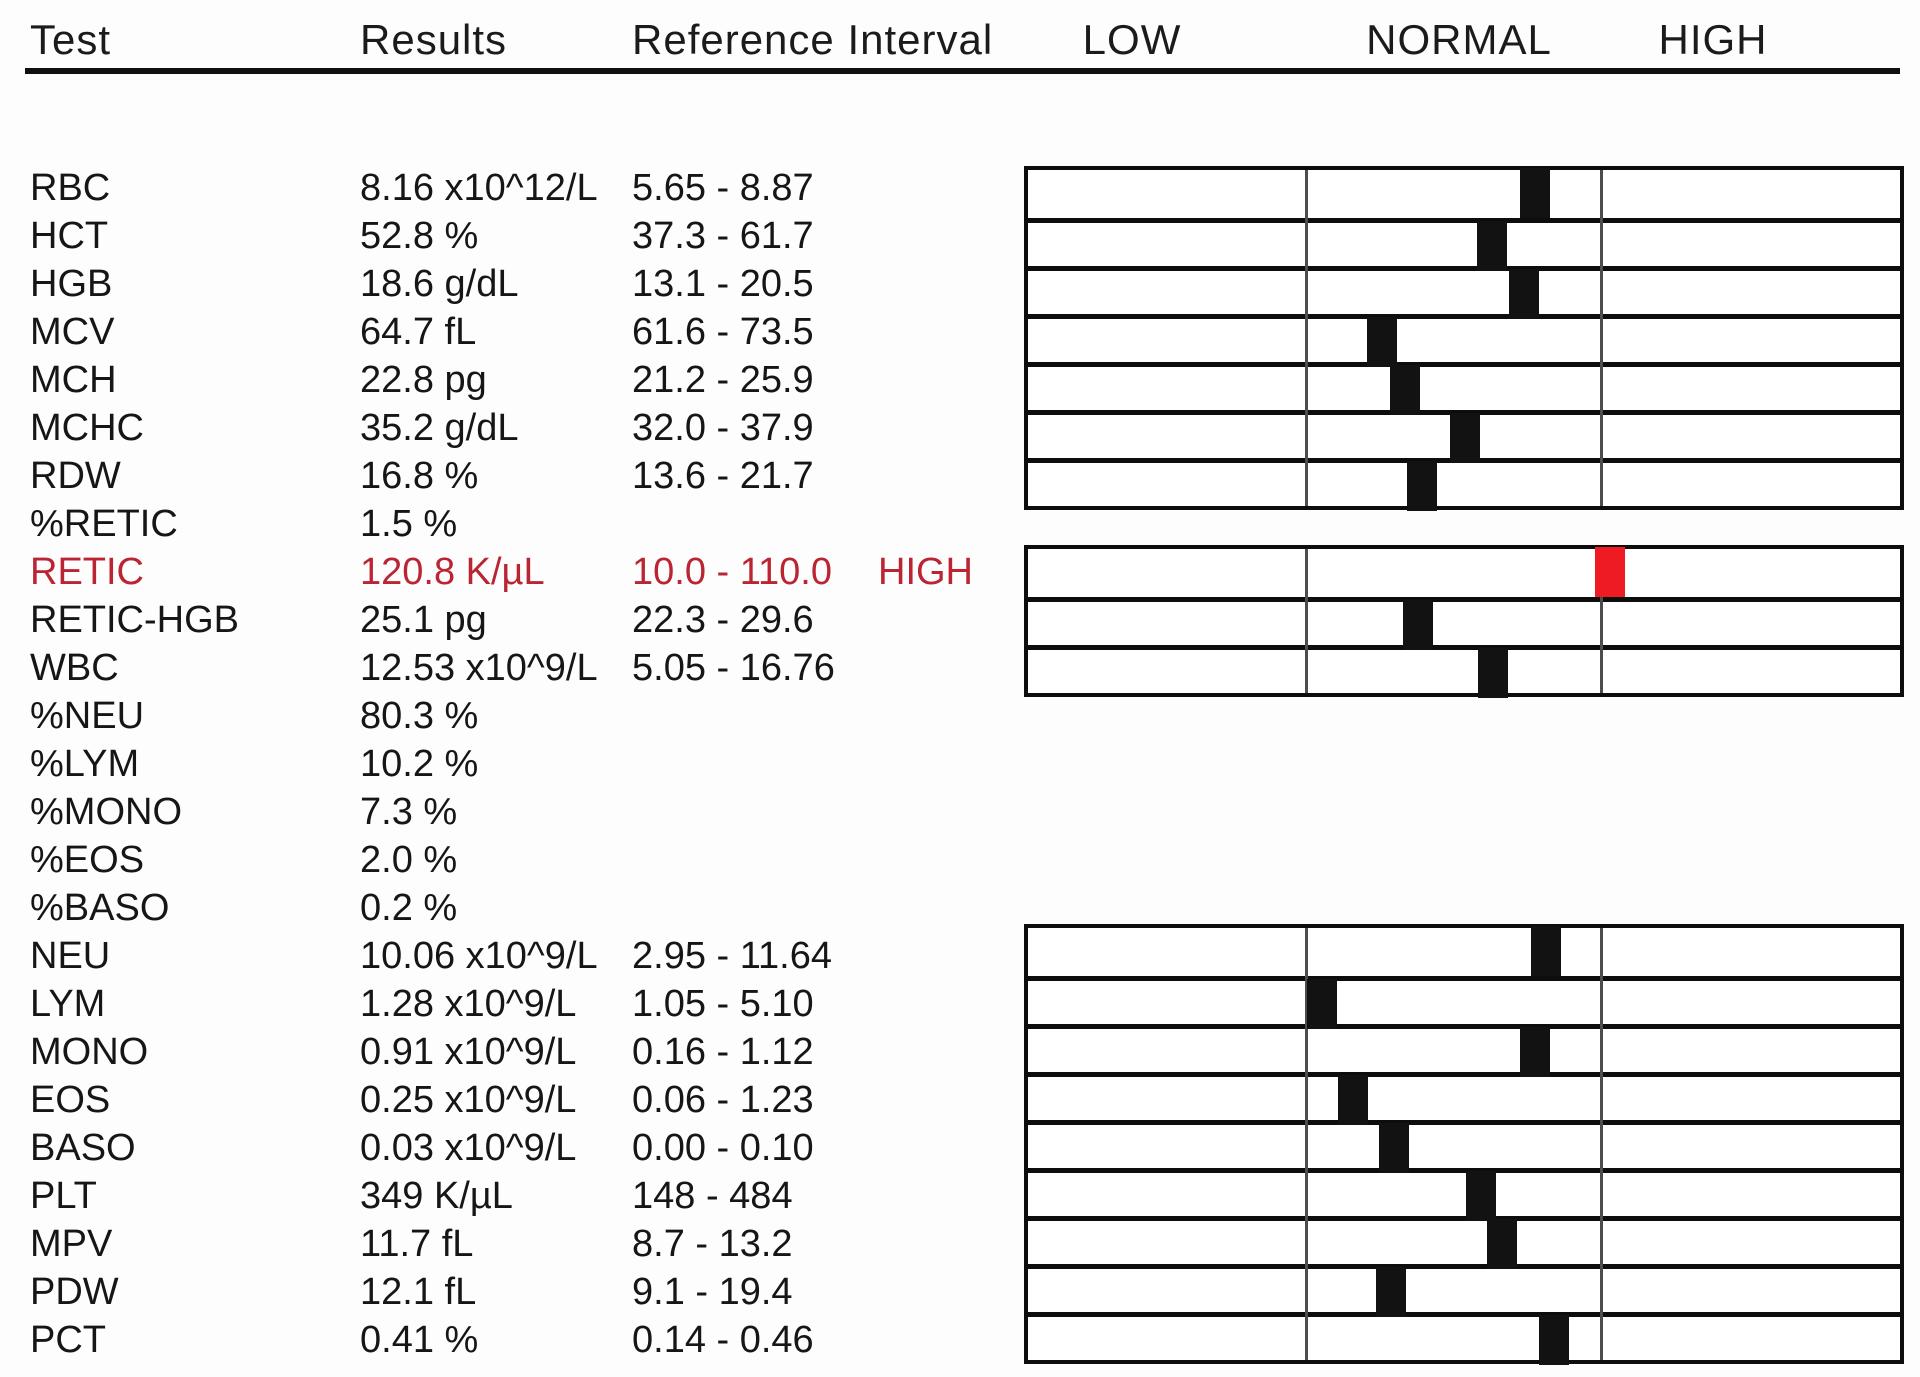 This screenshot has width=1920, height=1377. Describe the element at coordinates (439, 284) in the screenshot. I see `result-value: 18.6 g/dL` at that location.